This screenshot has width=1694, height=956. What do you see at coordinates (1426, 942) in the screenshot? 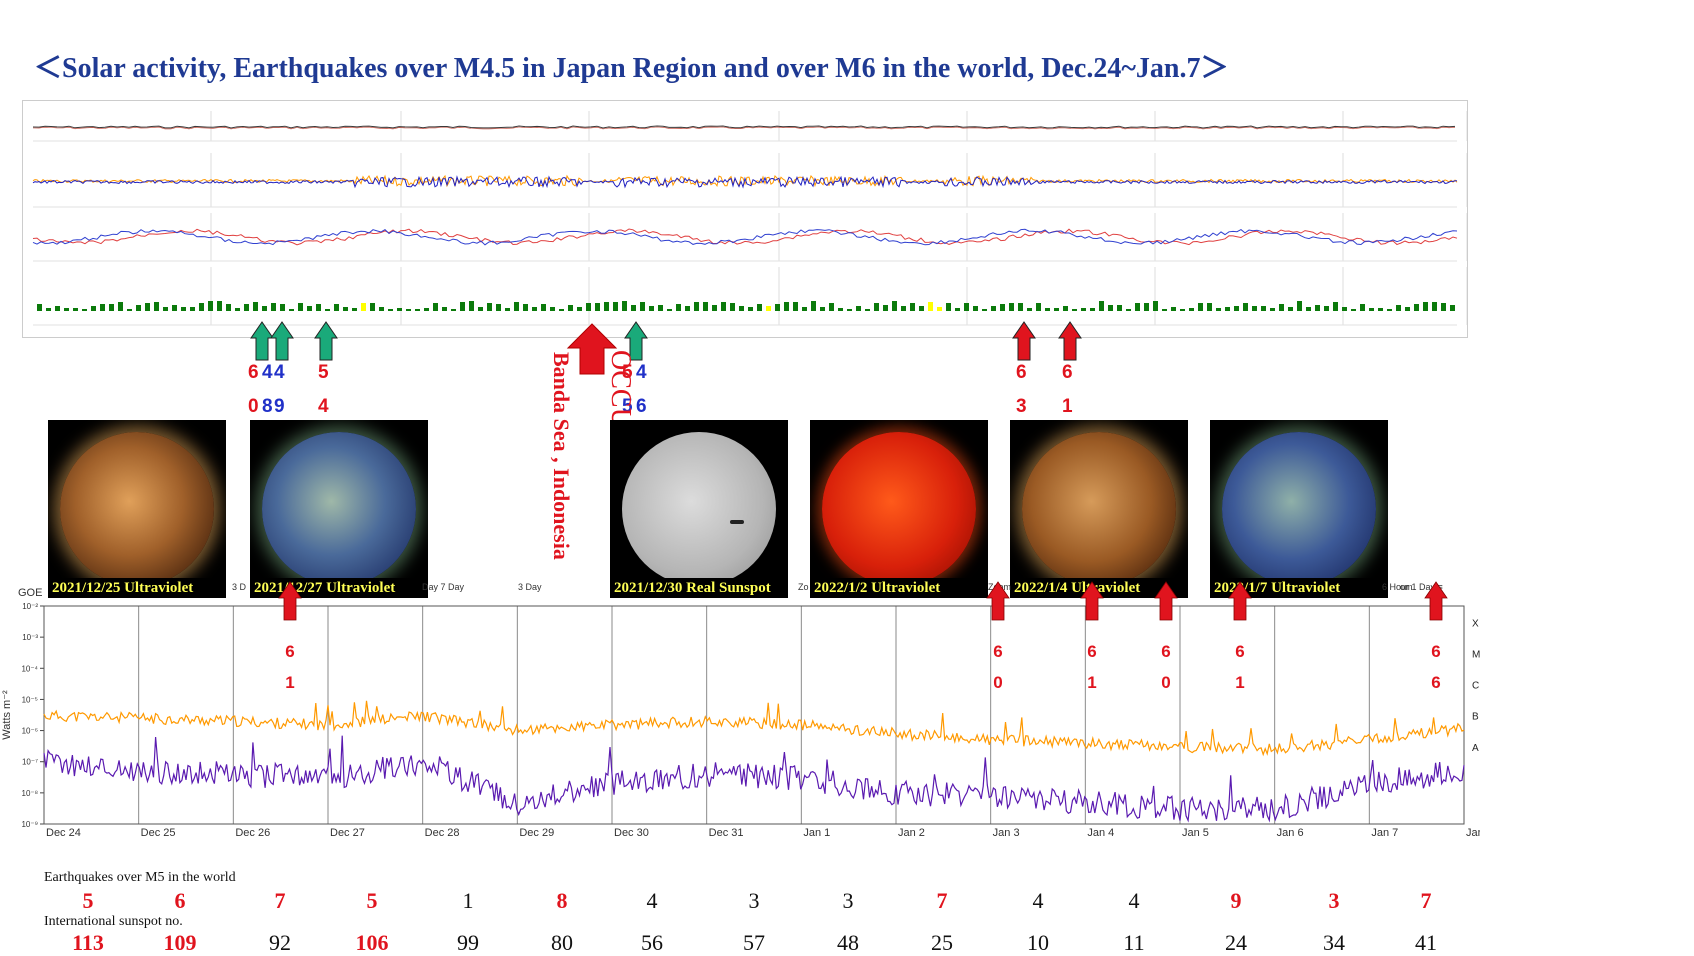
I see `sunspot-count: 41` at bounding box center [1426, 942].